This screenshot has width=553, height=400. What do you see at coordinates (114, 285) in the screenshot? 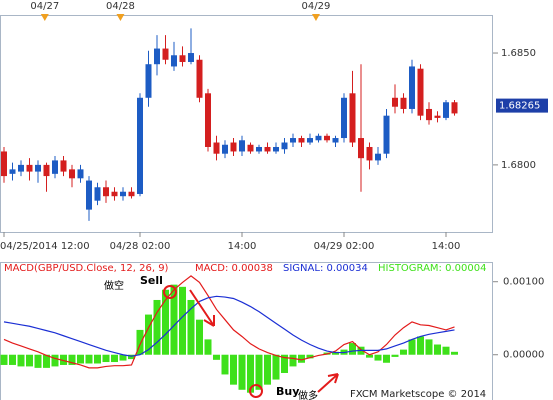
I see `annotation: 做空` at bounding box center [114, 285].